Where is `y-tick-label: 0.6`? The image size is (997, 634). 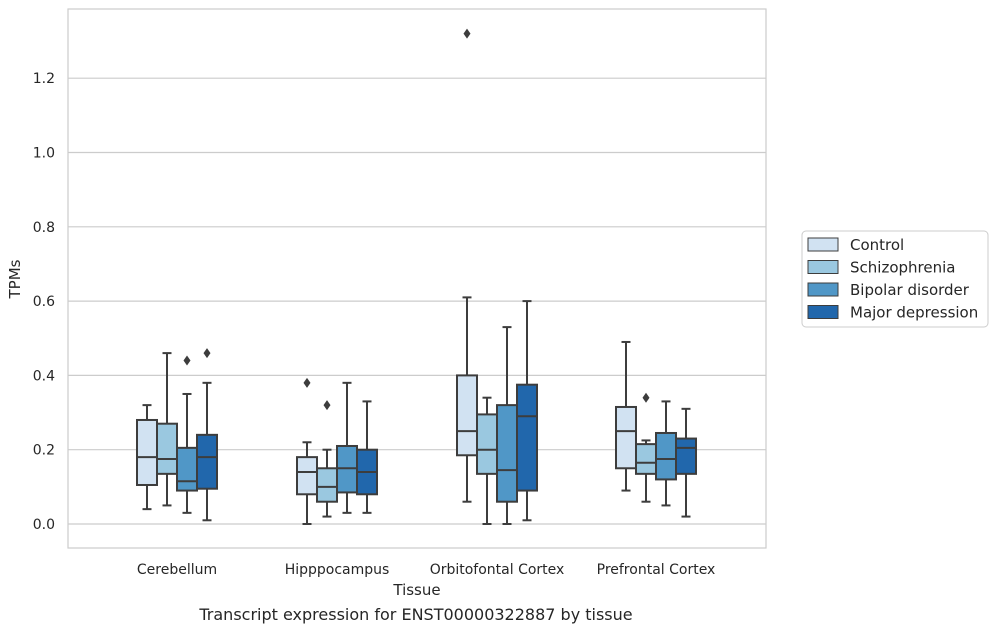
y-tick-label: 0.6 is located at coordinates (44, 302).